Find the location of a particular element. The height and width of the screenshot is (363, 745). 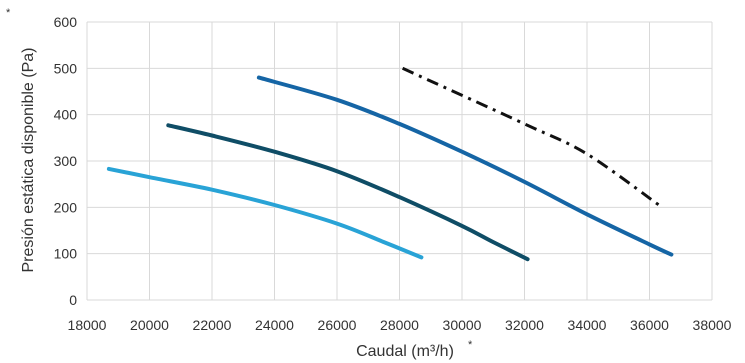

y-tick-label: 100 is located at coordinates (66, 254).